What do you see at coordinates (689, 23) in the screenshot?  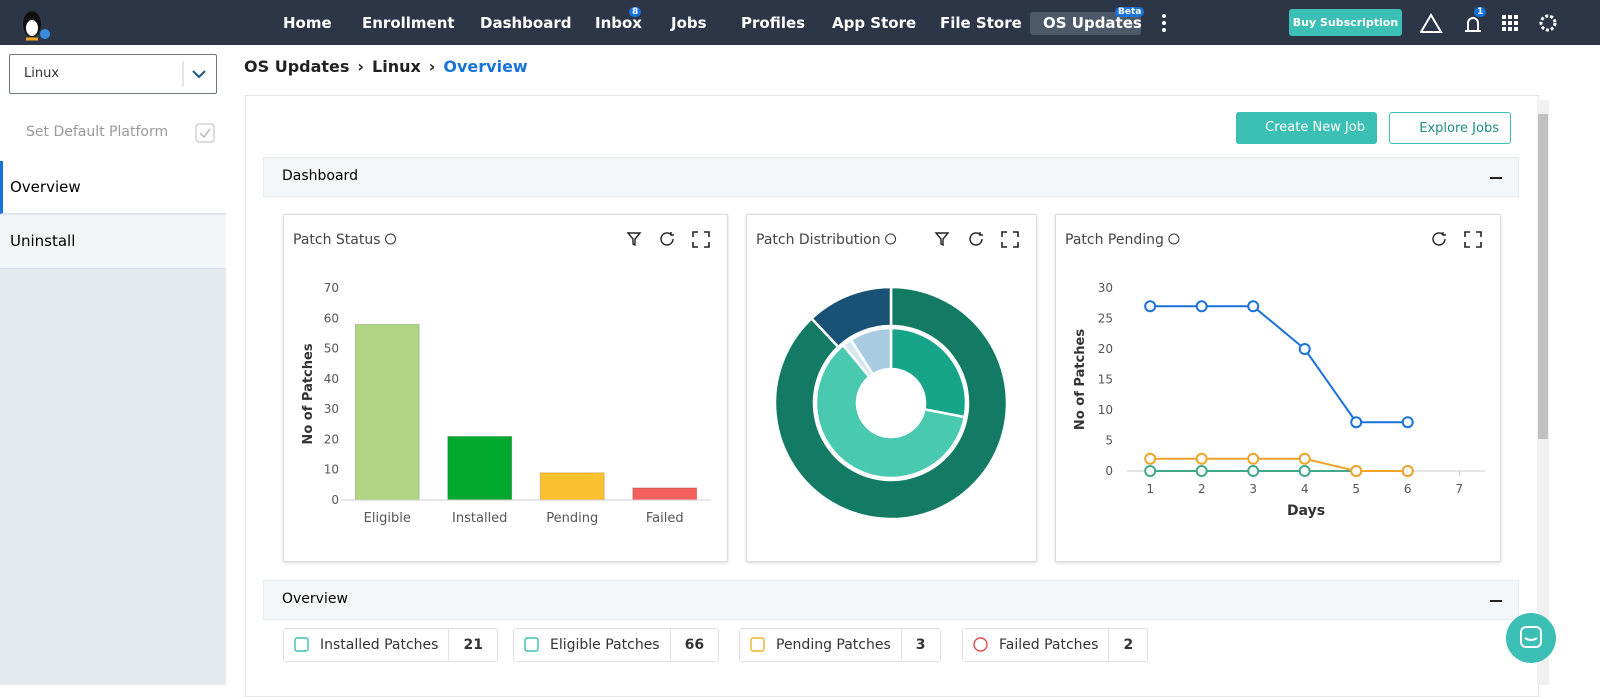 I see `nav-item: Jobs` at bounding box center [689, 23].